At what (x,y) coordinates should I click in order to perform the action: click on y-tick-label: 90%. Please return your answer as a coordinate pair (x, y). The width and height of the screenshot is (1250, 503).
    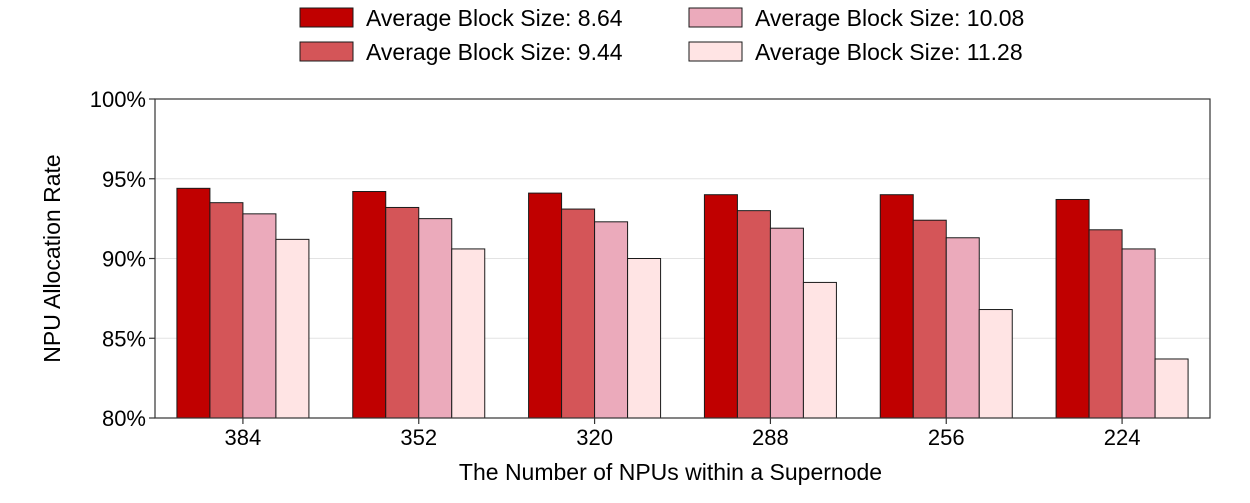
    Looking at the image, I should click on (124, 259).